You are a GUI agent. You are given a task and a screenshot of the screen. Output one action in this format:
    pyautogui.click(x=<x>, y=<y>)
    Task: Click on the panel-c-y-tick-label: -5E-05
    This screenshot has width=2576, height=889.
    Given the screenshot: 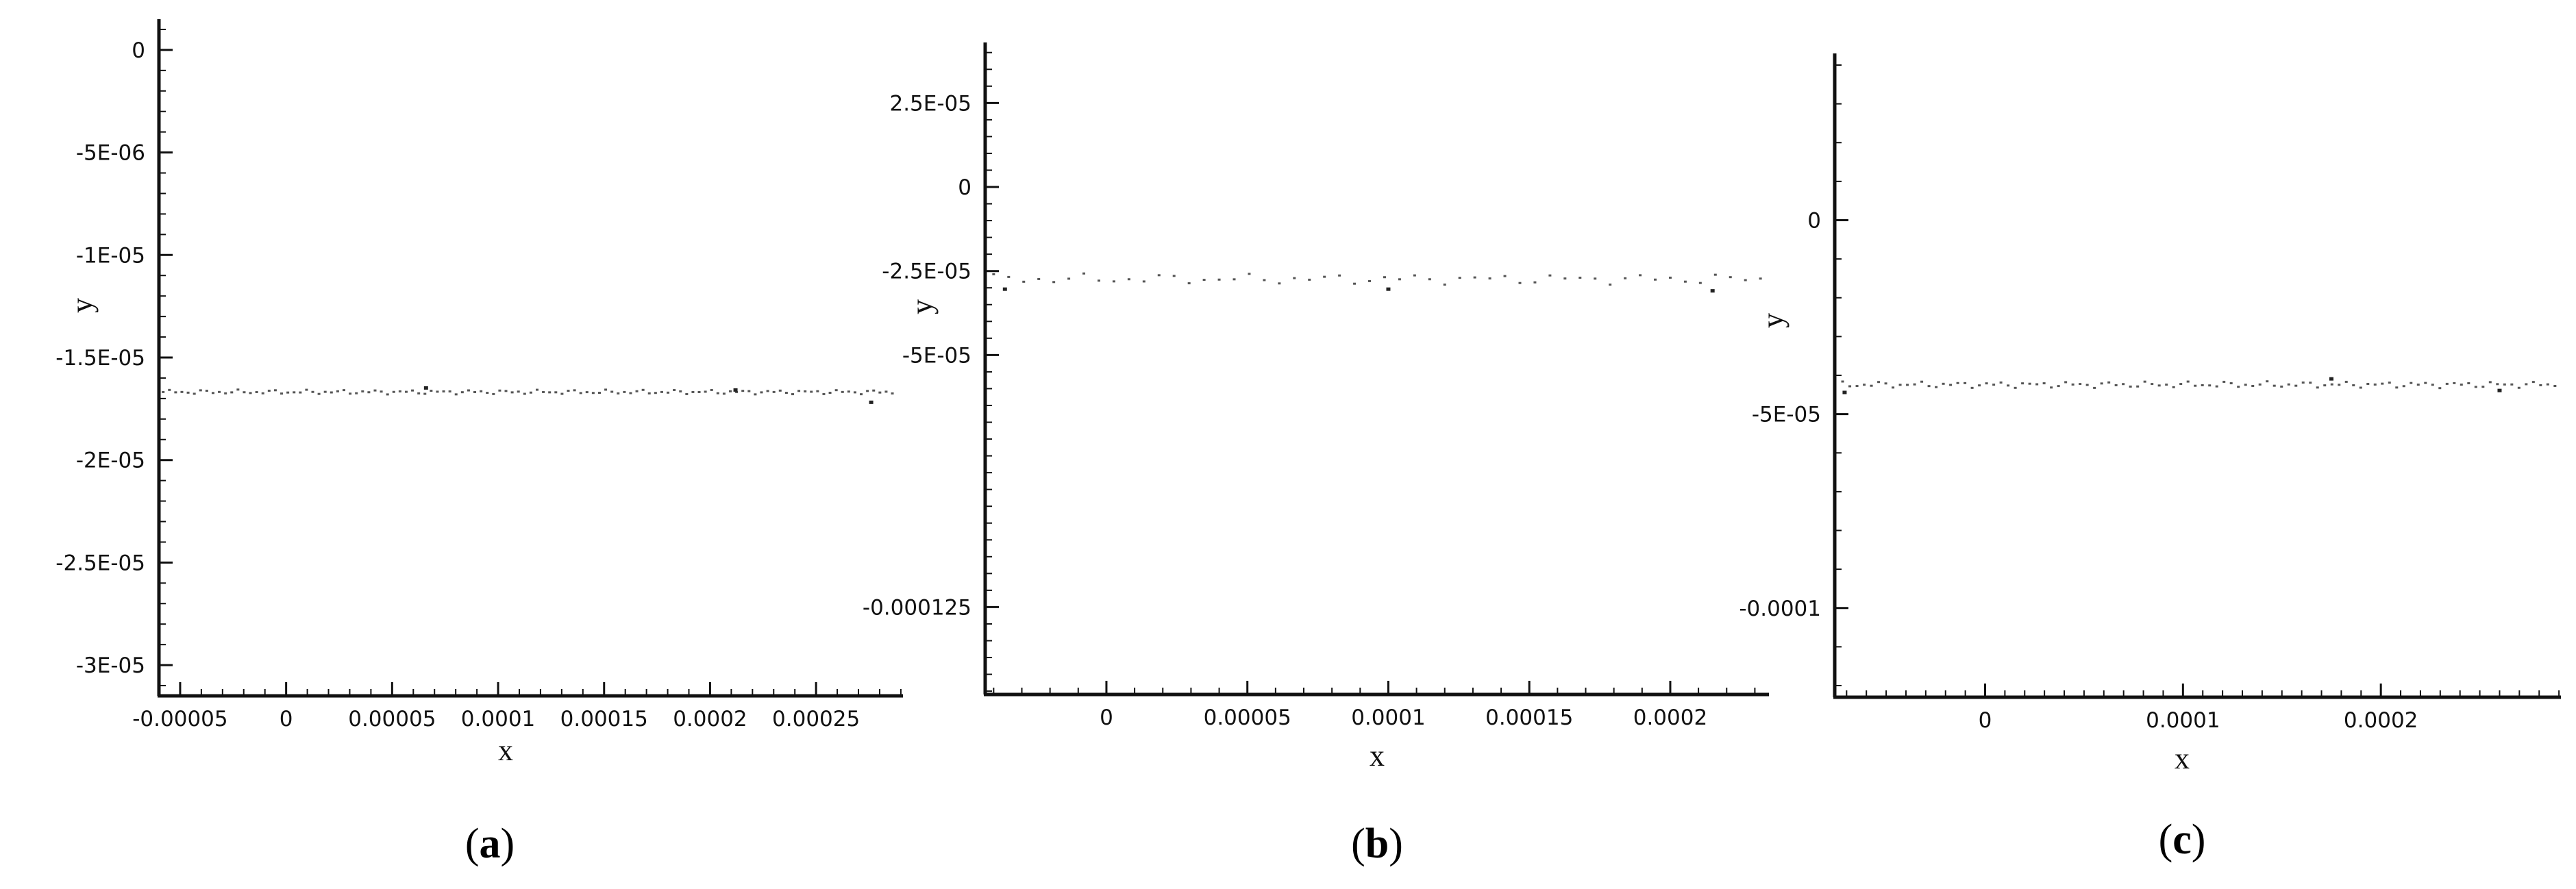 What is the action you would take?
    pyautogui.click(x=1786, y=415)
    